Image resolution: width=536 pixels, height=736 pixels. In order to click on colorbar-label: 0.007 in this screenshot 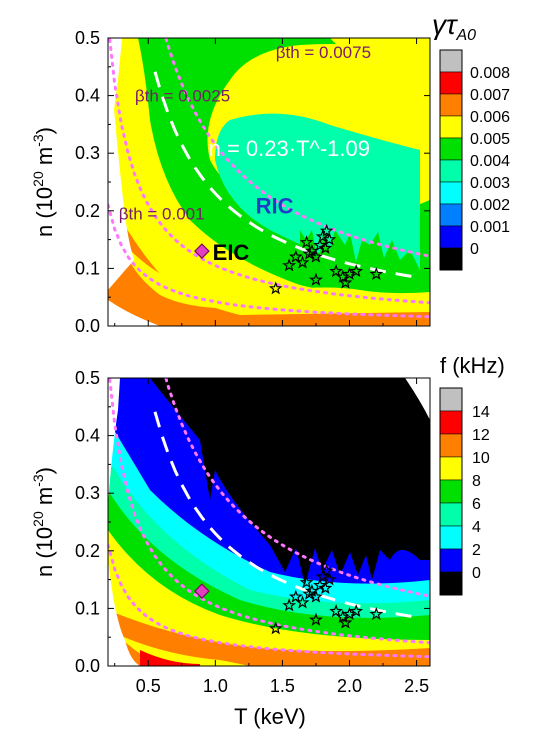, I will do `click(490, 95)`.